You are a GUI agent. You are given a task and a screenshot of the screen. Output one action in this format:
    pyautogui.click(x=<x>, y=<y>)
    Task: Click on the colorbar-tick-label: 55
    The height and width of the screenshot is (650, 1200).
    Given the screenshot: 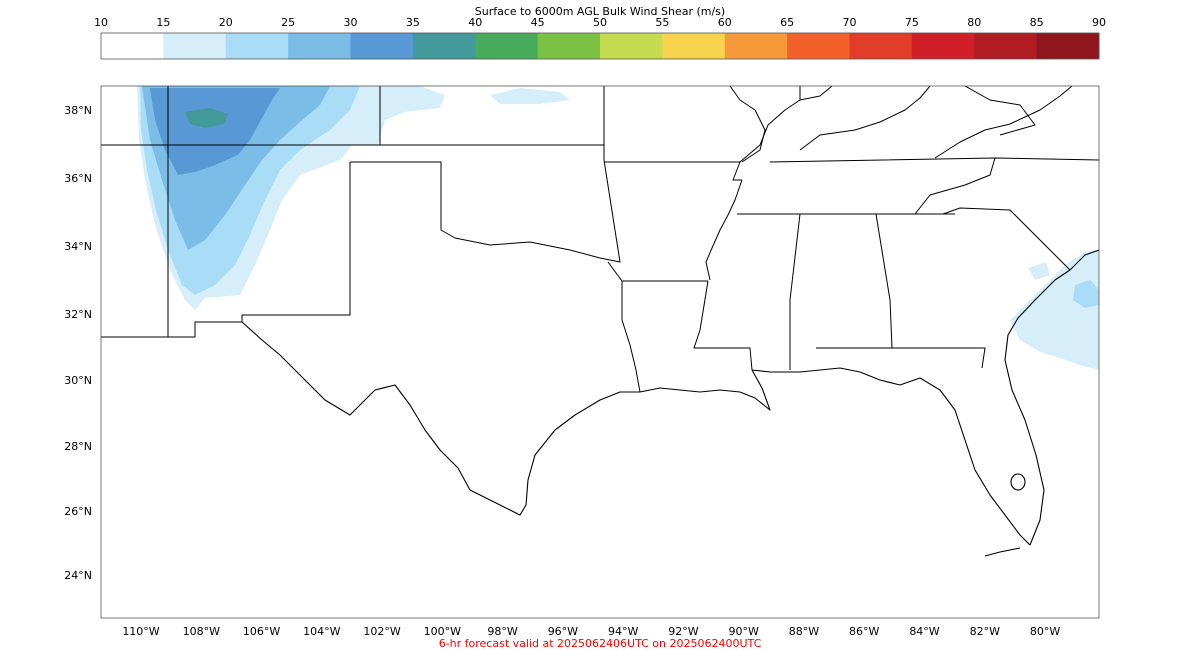 What is the action you would take?
    pyautogui.click(x=662, y=22)
    